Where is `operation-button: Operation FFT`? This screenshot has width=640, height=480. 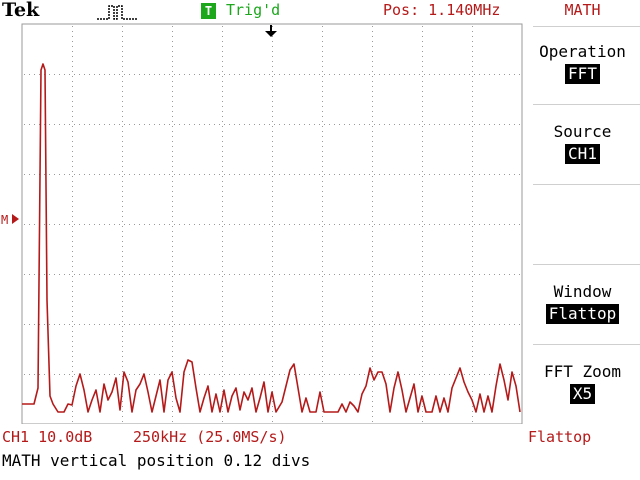 operation-button: Operation FFT is located at coordinates (582, 63).